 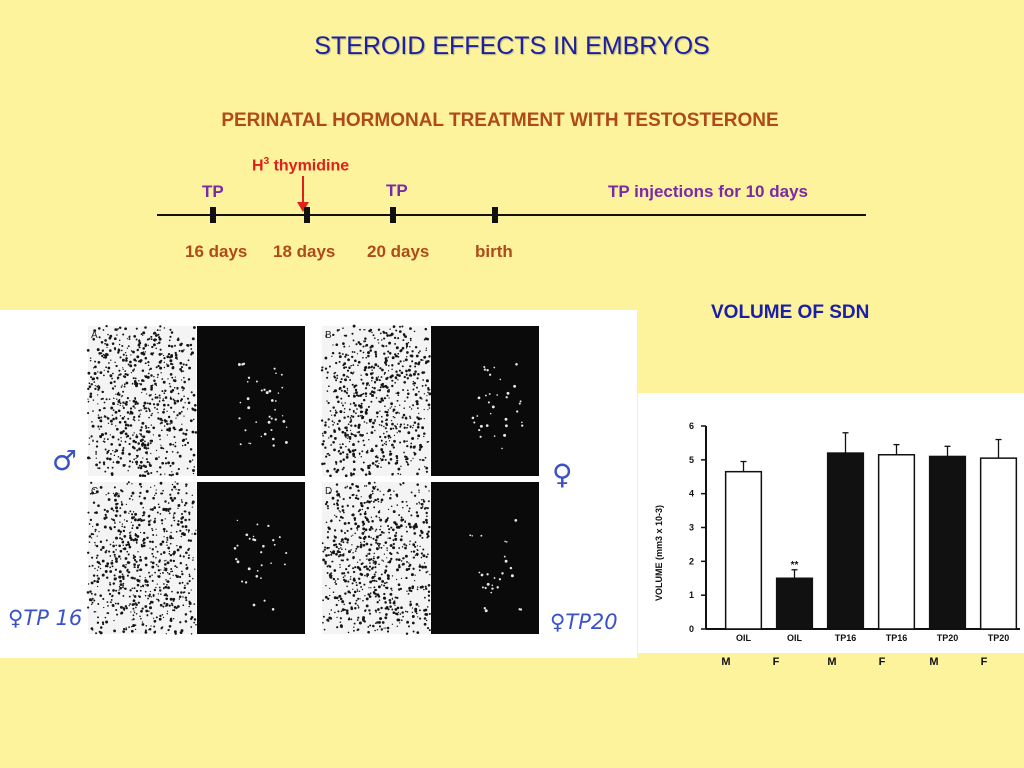 I want to click on timeline-label-18-days: 18 days, so click(x=304, y=251).